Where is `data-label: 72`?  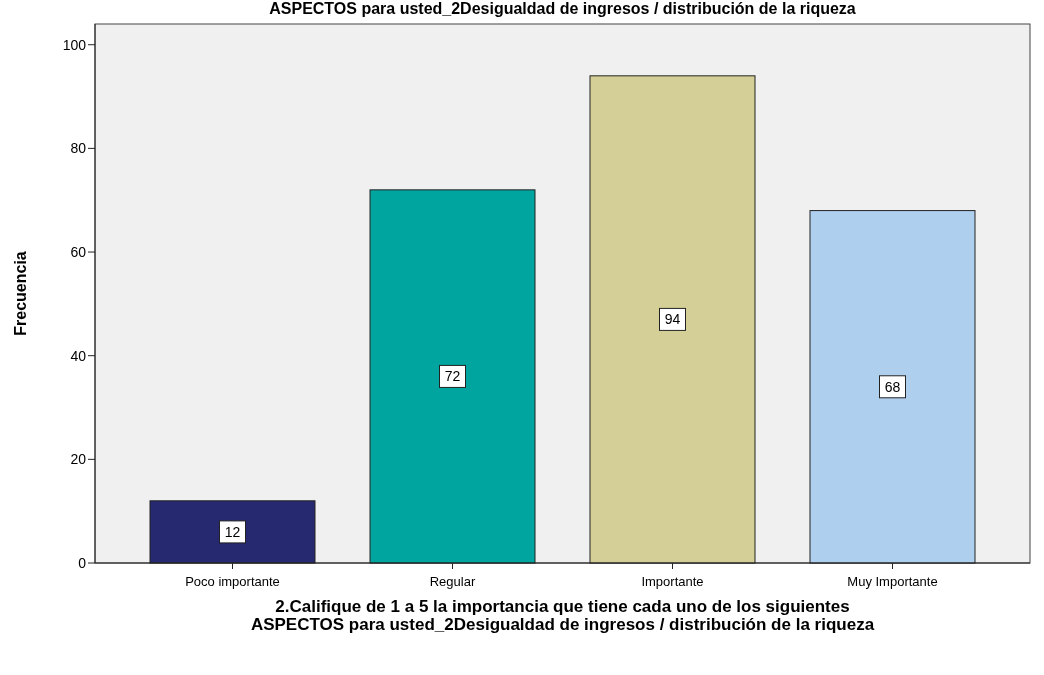
data-label: 72 is located at coordinates (452, 376).